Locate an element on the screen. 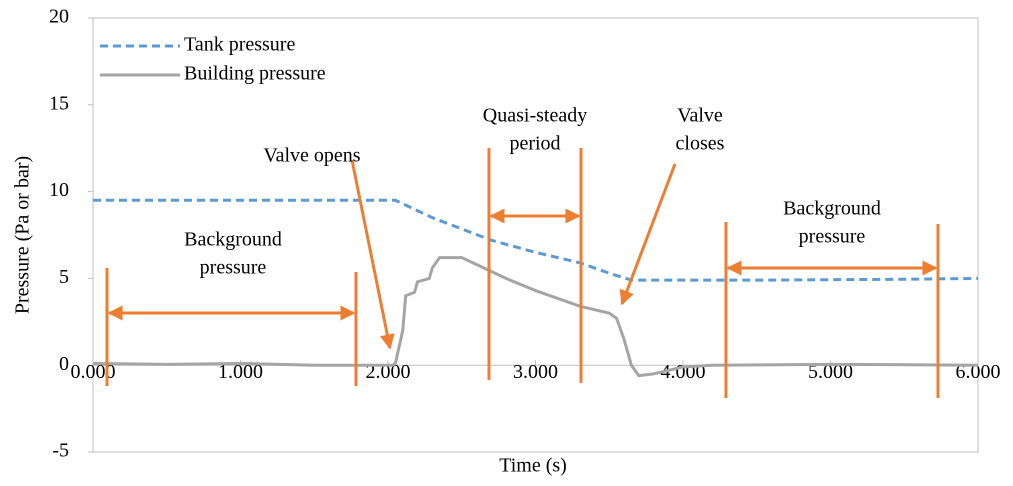 This screenshot has height=486, width=1013. annotation-text: period is located at coordinates (534, 144).